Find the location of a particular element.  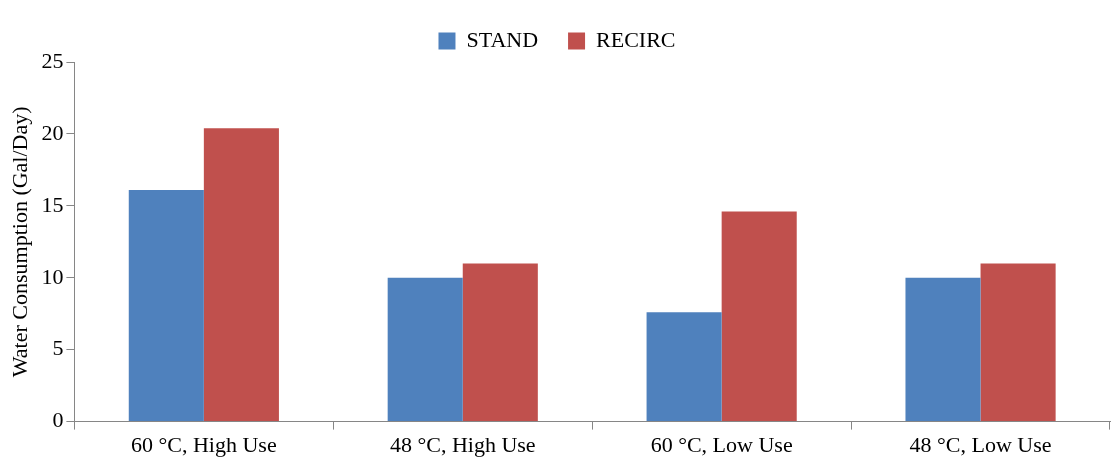

y-tick-label: 5 is located at coordinates (58, 348).